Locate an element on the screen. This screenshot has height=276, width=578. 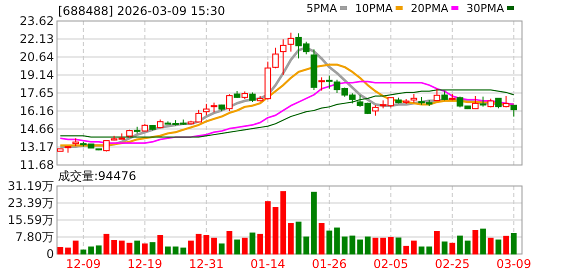
x-tick-label: 02-25 is located at coordinates (452, 264).